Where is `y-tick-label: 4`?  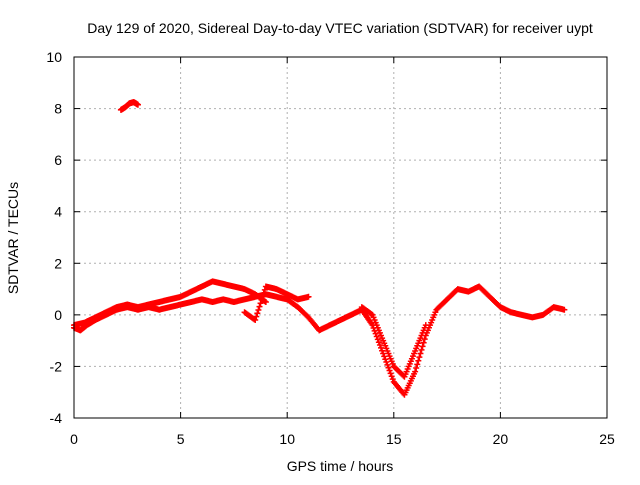 y-tick-label: 4 is located at coordinates (58, 212).